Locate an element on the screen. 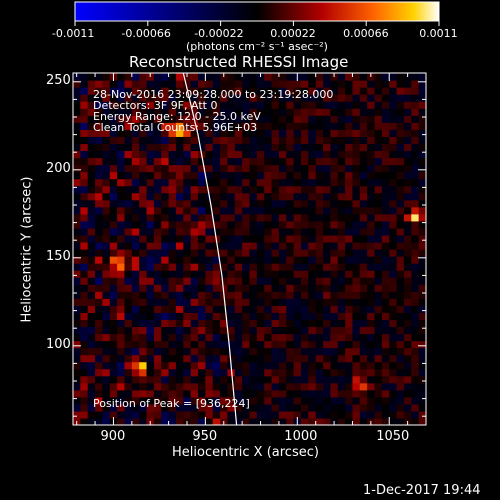  footer-timestamp: 1-Dec-2017 19:44 is located at coordinates (422, 490).